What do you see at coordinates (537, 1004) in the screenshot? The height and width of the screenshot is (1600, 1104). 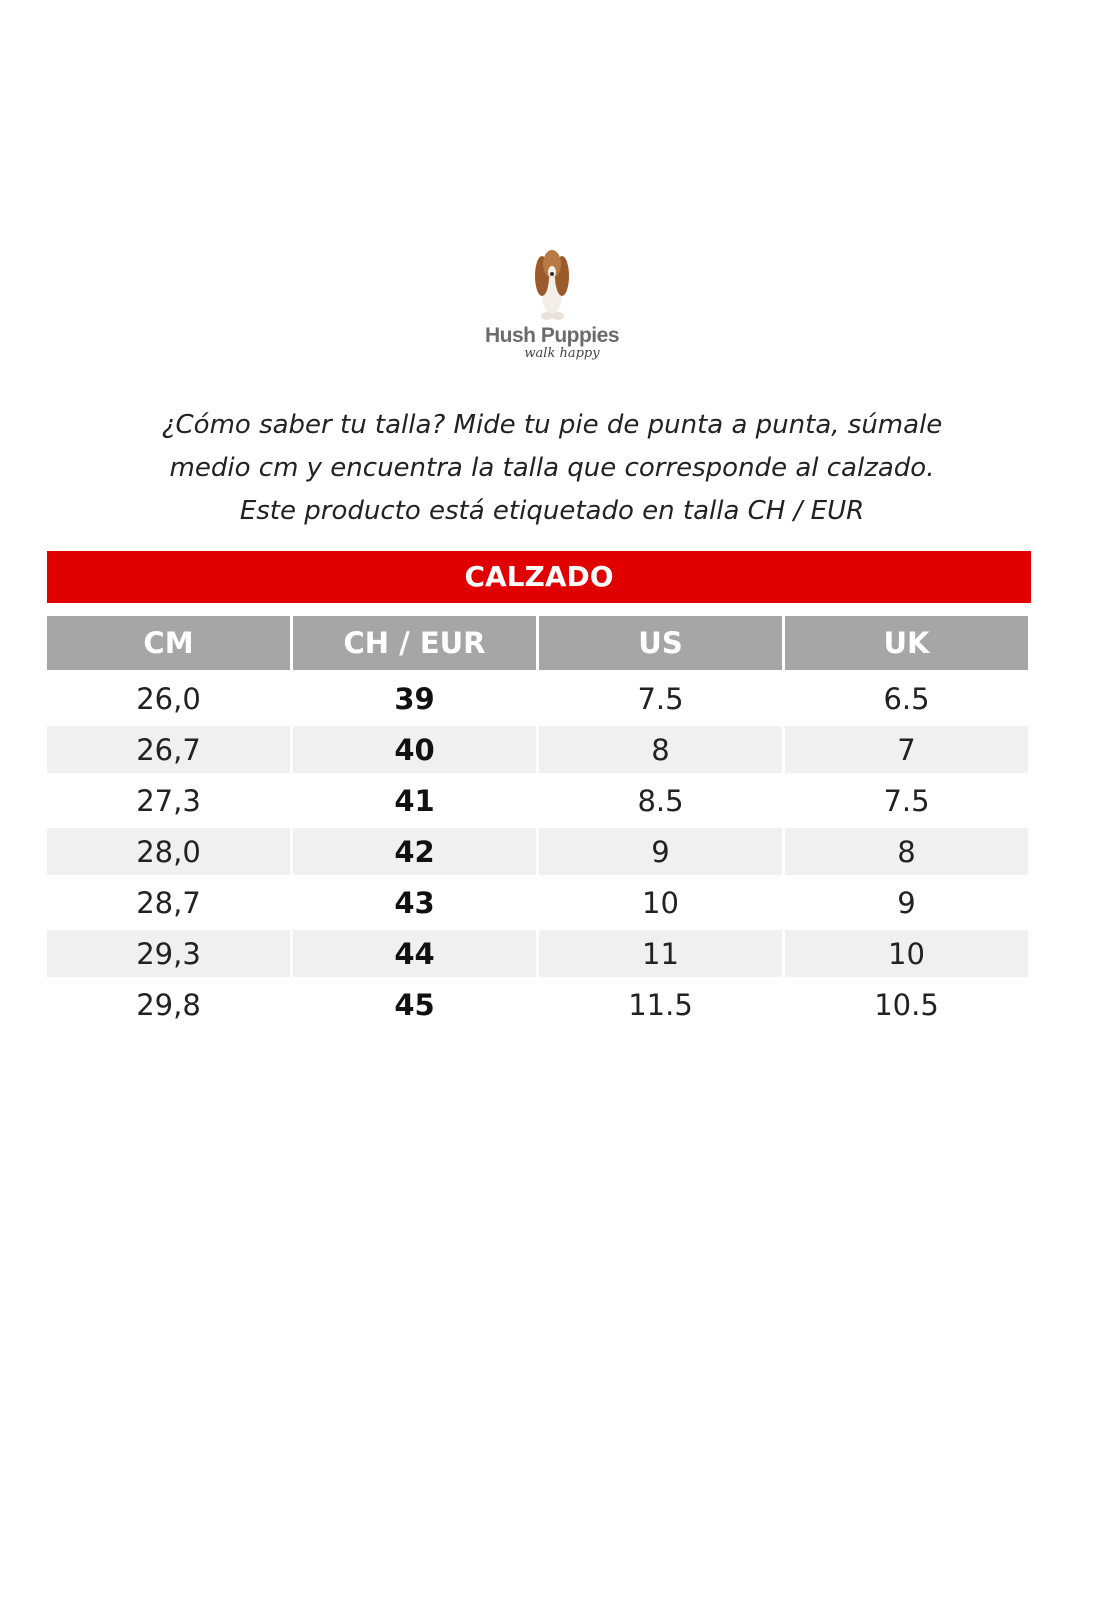 I see `table-row: 29,8 45 11.5 10.5` at bounding box center [537, 1004].